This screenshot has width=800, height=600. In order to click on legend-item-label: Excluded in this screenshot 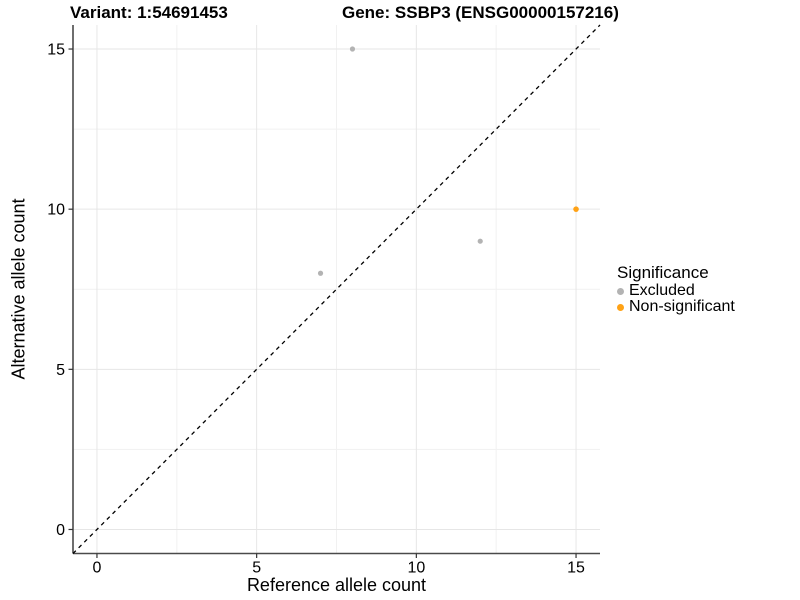, I will do `click(662, 290)`.